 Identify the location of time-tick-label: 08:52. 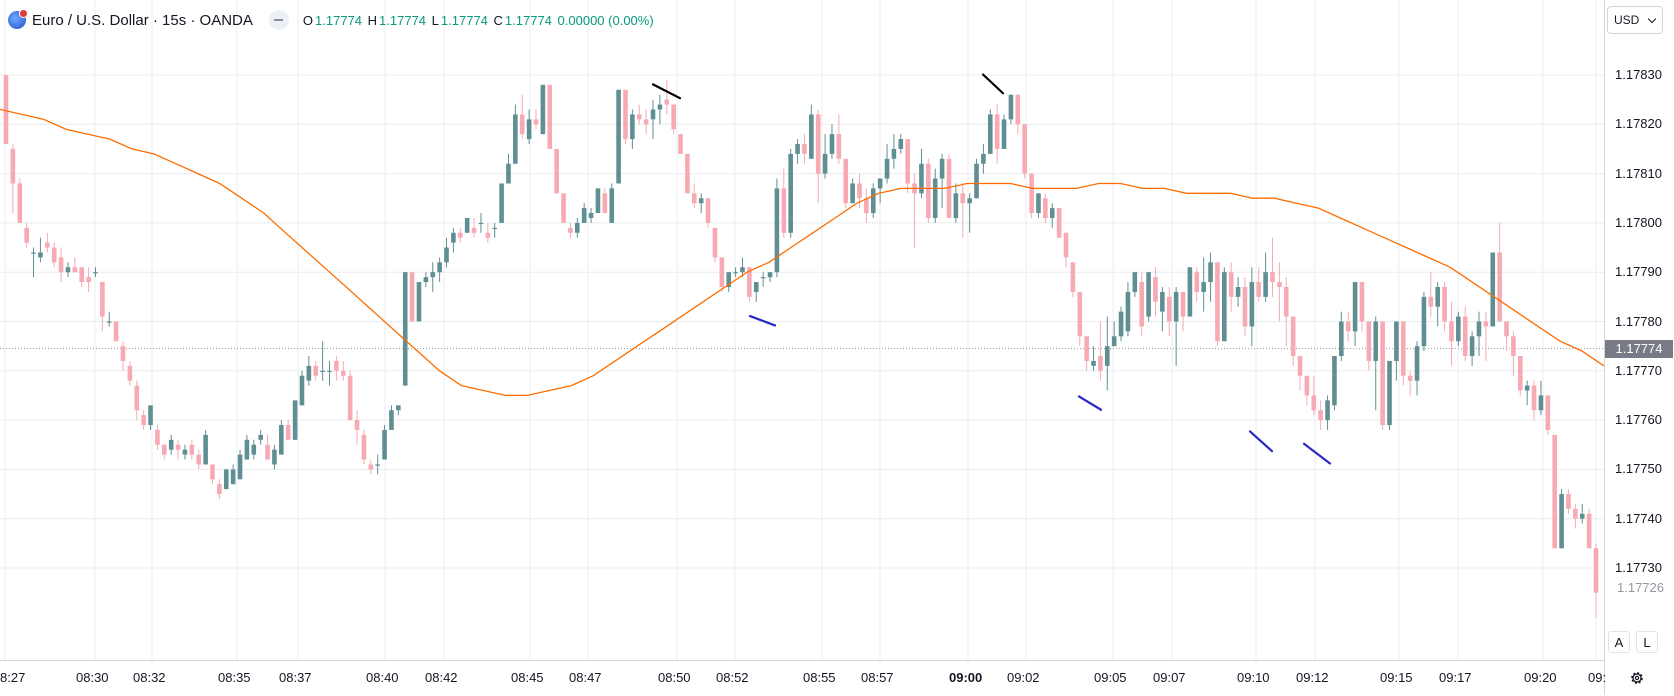
(732, 677).